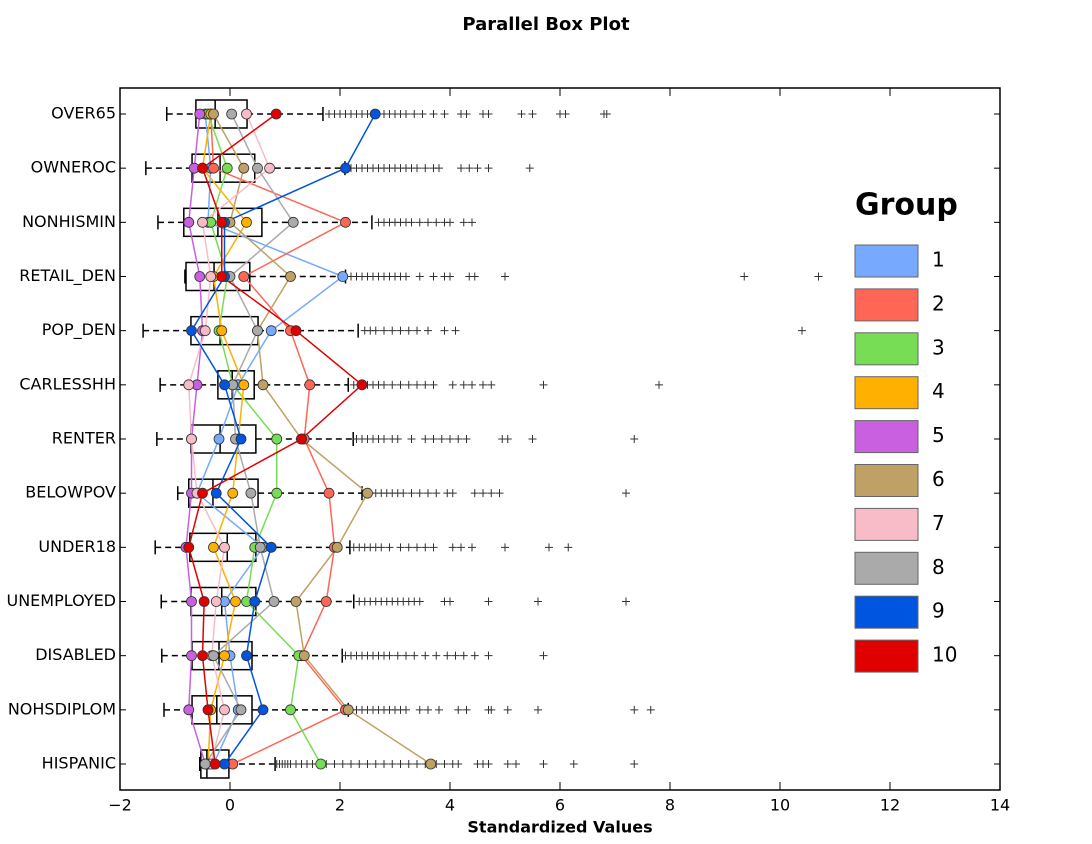  What do you see at coordinates (120, 805) in the screenshot?
I see `x-tick-label: −2` at bounding box center [120, 805].